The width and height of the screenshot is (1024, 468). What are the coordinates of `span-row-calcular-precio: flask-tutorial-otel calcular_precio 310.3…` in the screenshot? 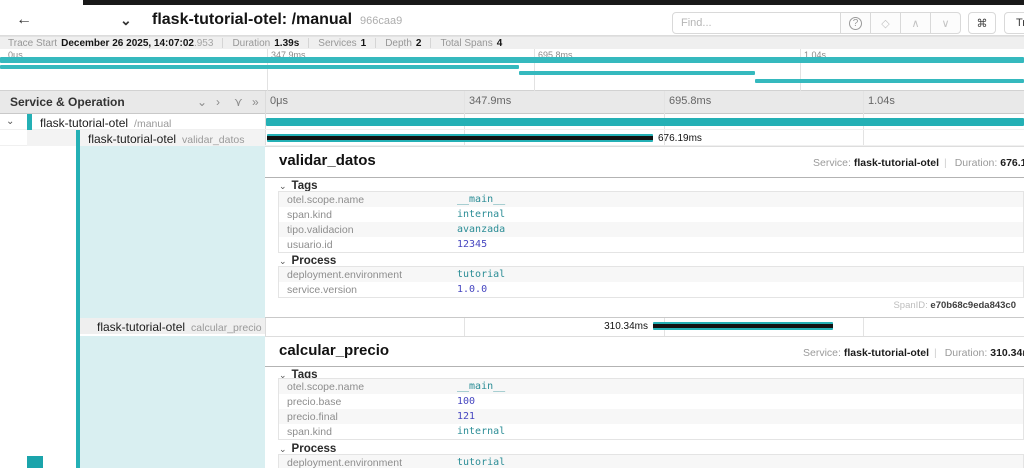 It's located at (512, 326).